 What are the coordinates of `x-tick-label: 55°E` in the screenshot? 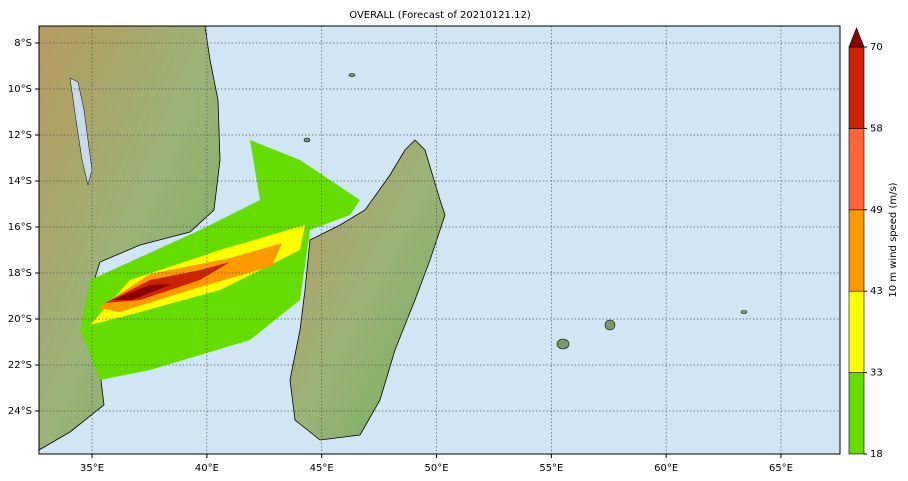 It's located at (551, 468).